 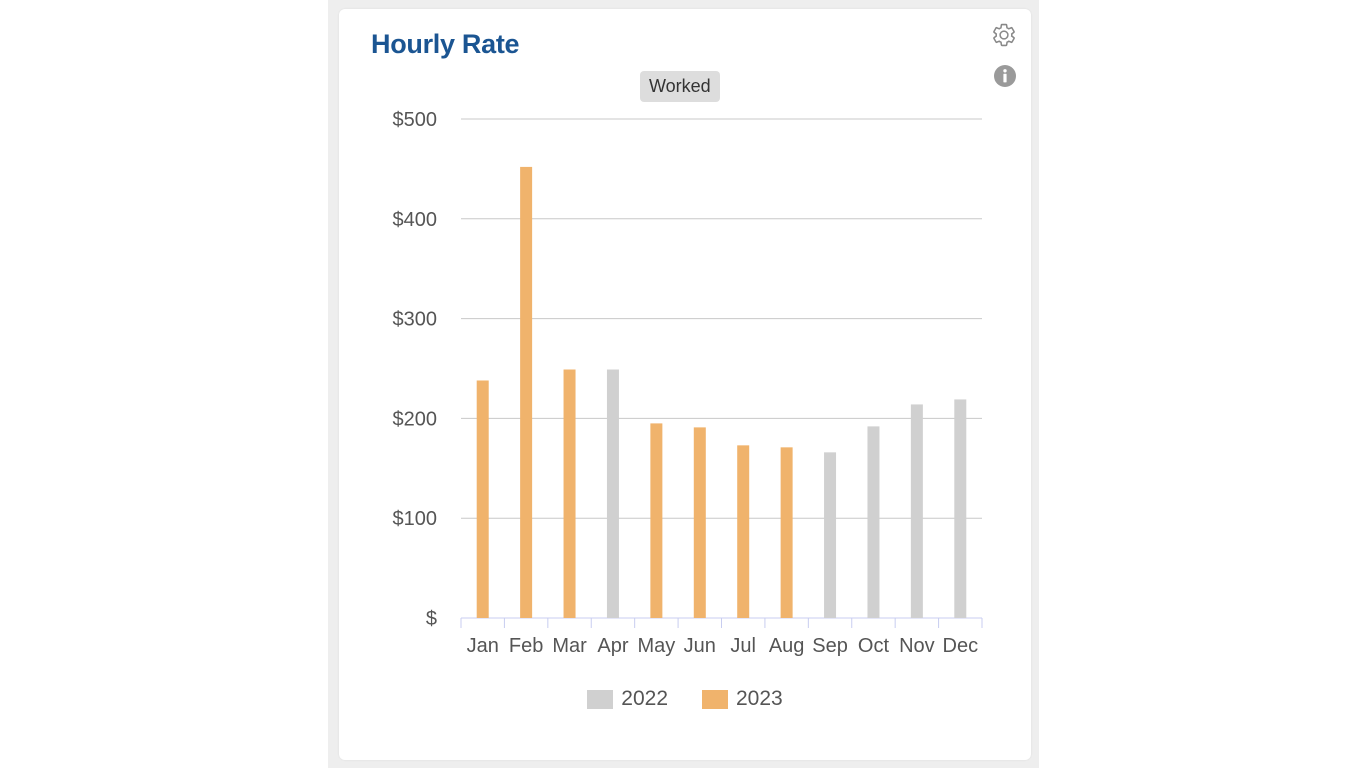 What do you see at coordinates (700, 646) in the screenshot?
I see `x-tick-label: Jun` at bounding box center [700, 646].